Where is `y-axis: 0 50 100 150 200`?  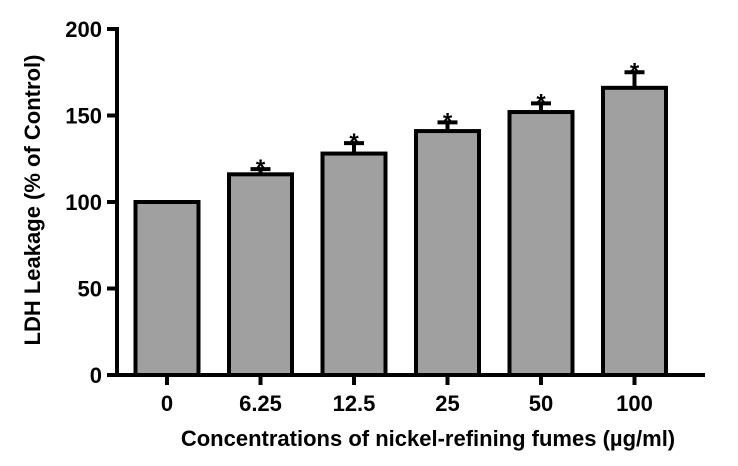 y-axis: 0 50 100 150 200 is located at coordinates (92, 202).